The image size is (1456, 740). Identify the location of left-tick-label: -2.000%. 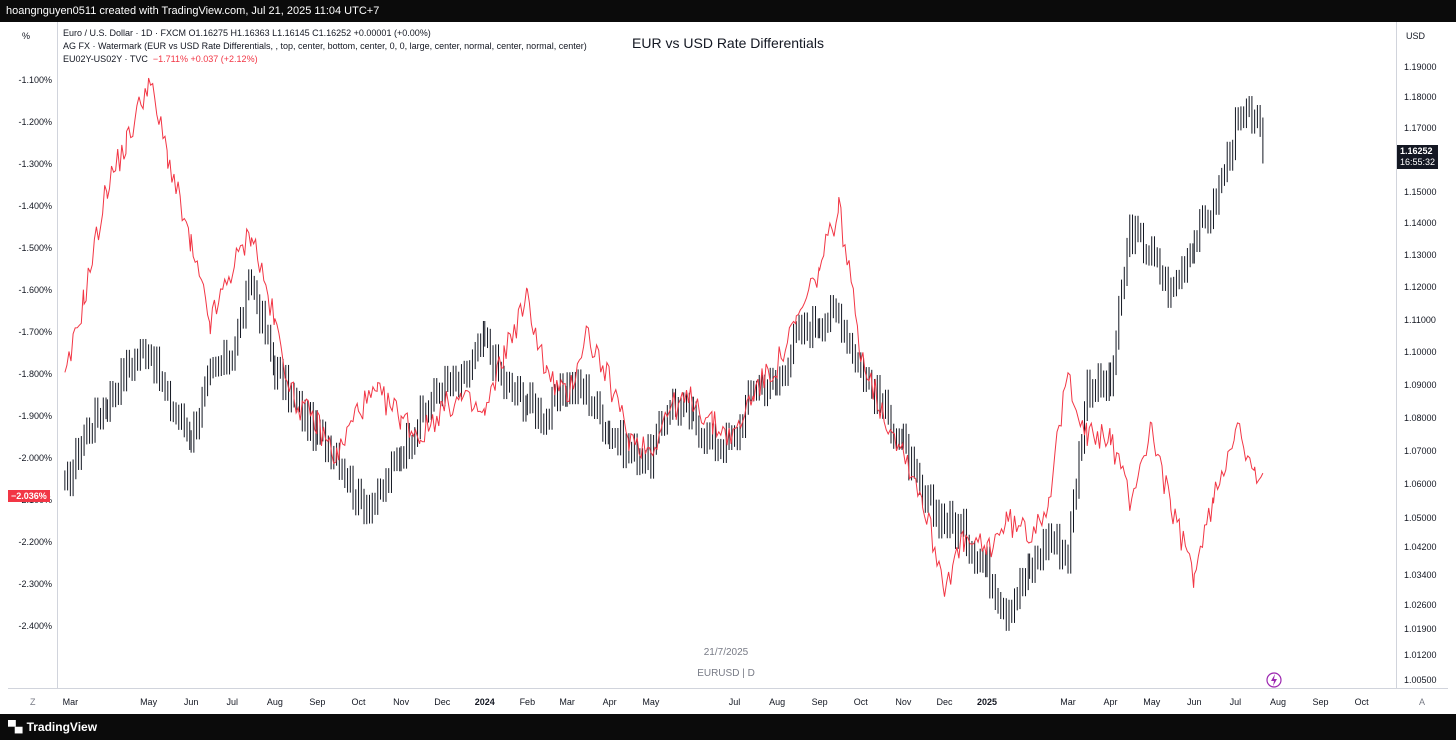
(35, 458).